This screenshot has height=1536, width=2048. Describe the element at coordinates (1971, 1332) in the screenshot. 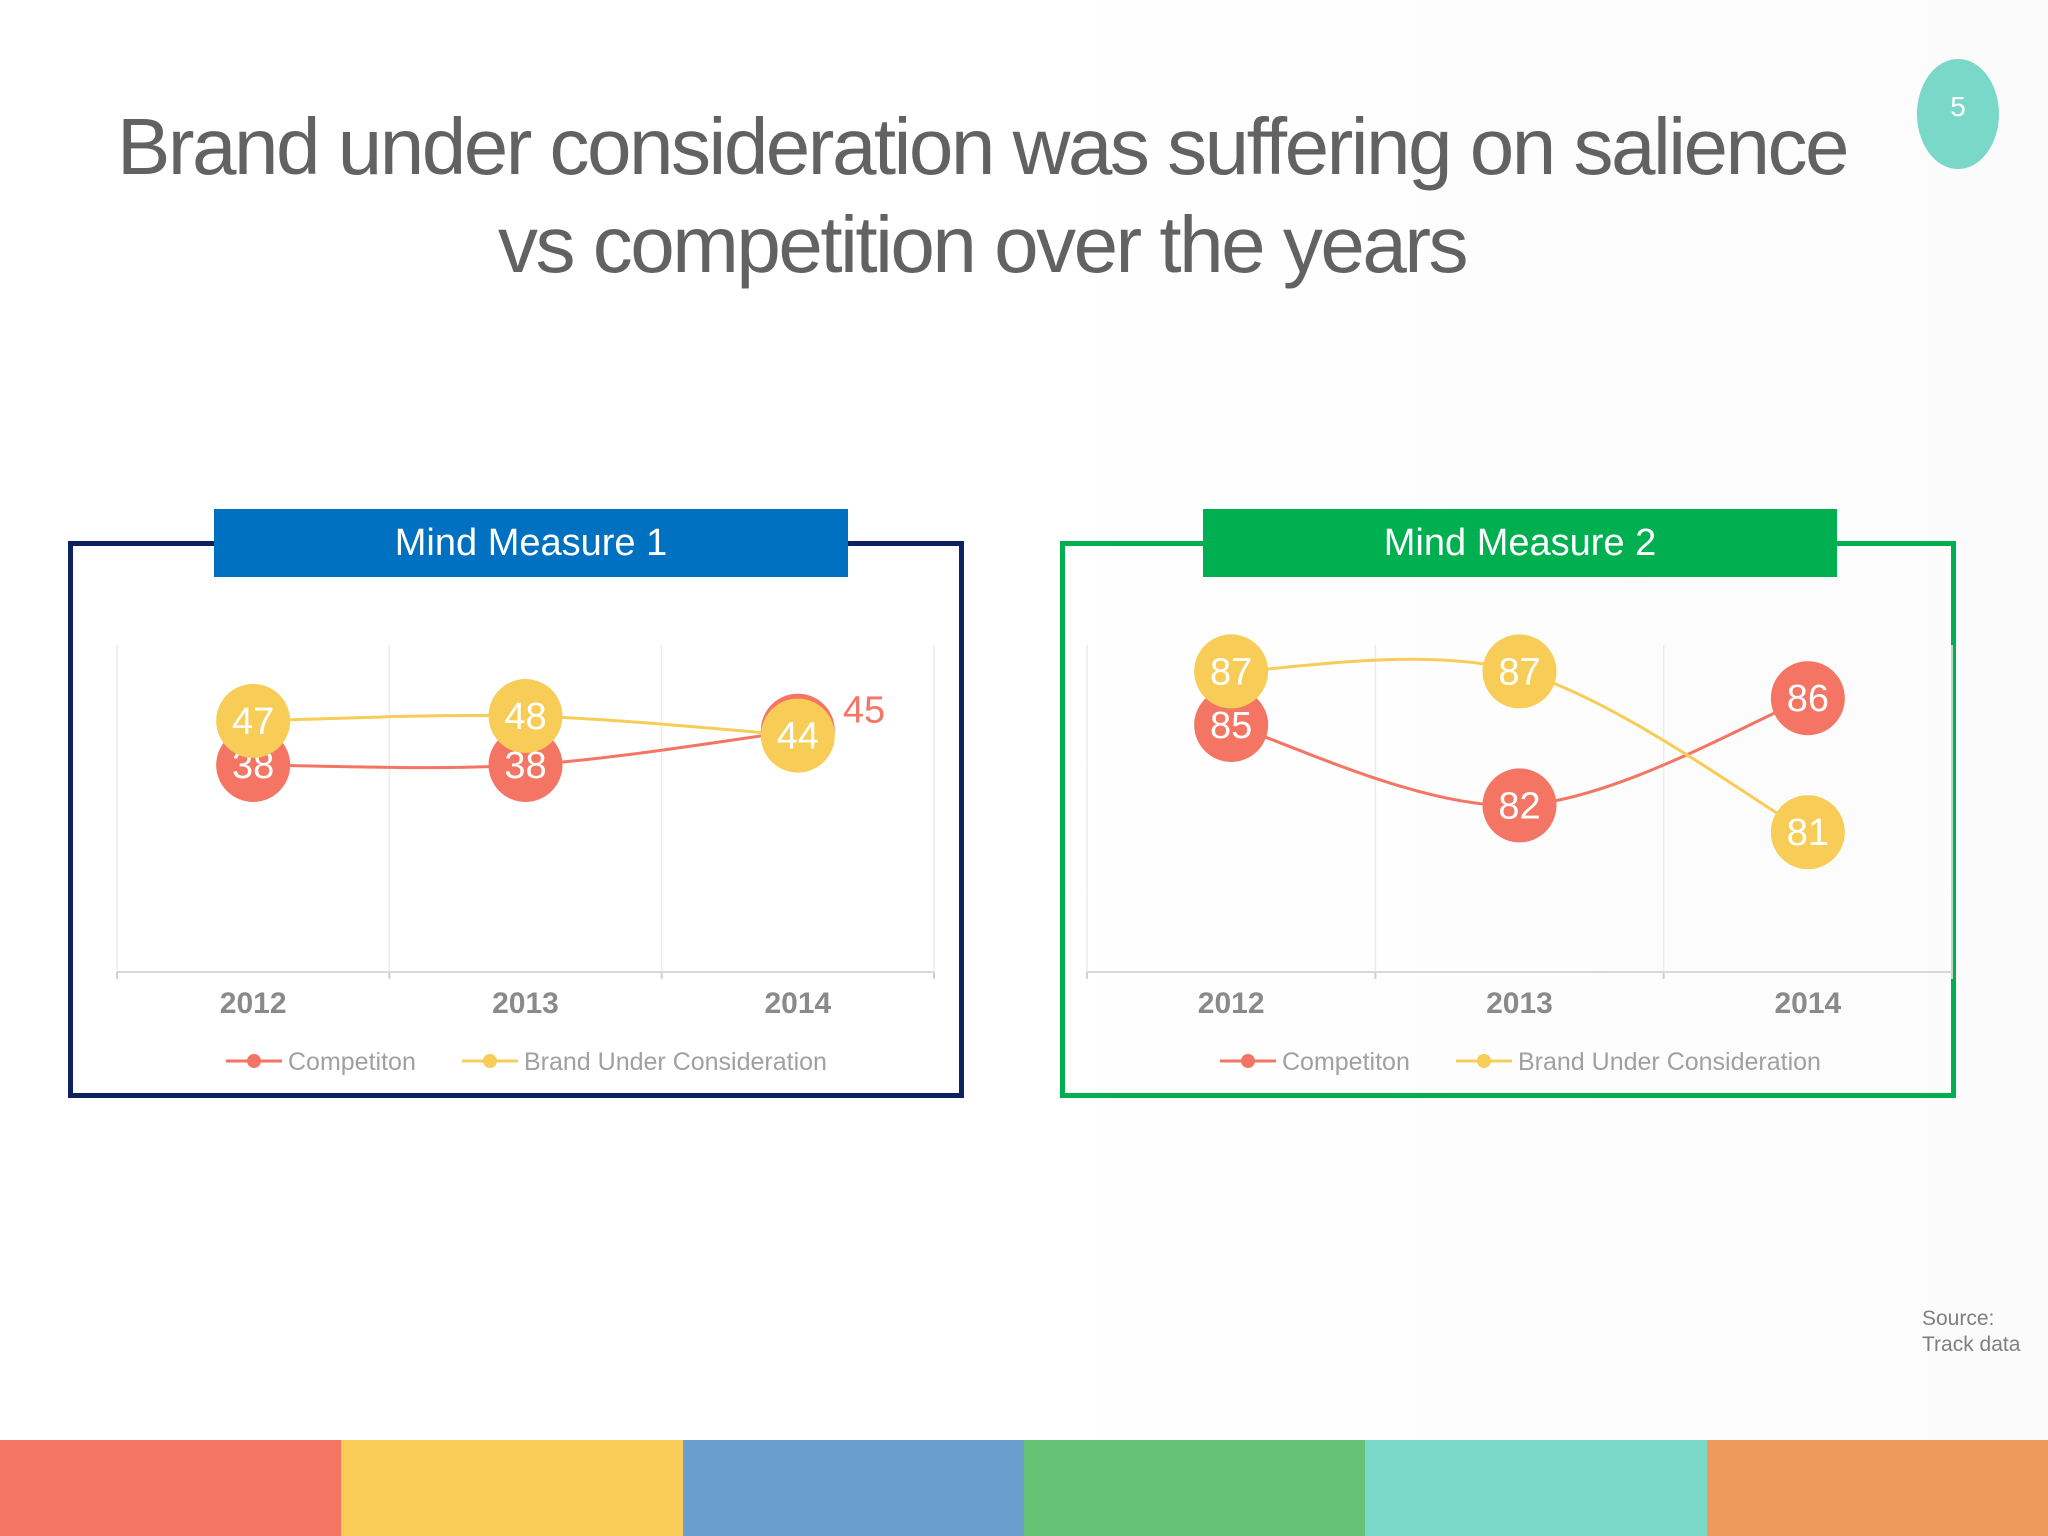

I see `source-note: Source: Track data` at that location.